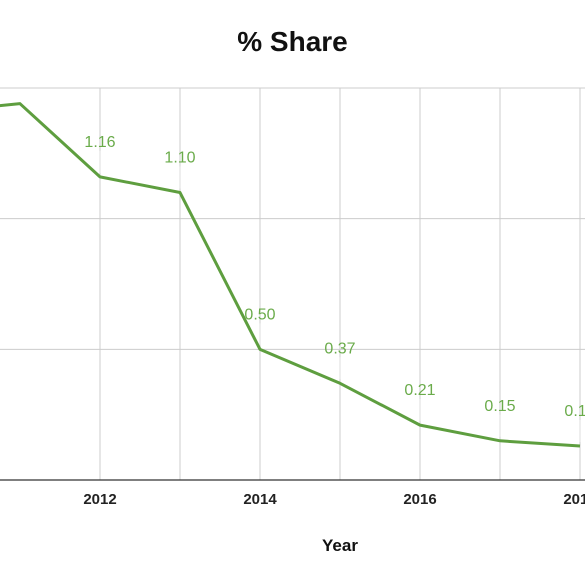  What do you see at coordinates (259, 314) in the screenshot?
I see `data-label: 0.50` at bounding box center [259, 314].